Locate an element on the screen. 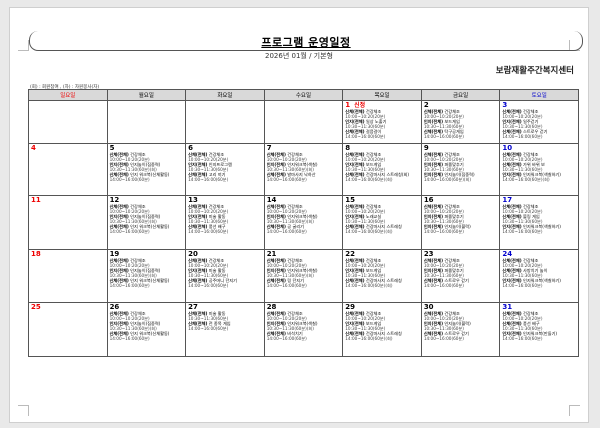  day-number: 9 is located at coordinates (426, 148).